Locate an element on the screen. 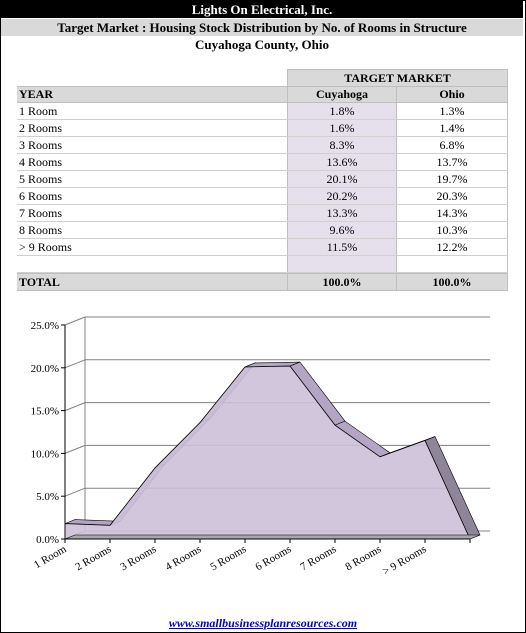  row-label: 3 Rooms is located at coordinates (41, 145).